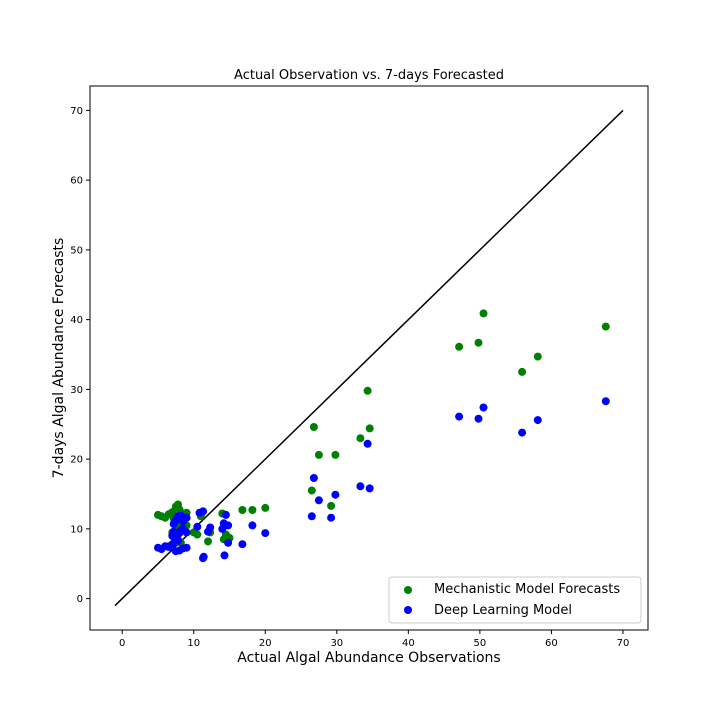 The height and width of the screenshot is (720, 720). Describe the element at coordinates (122, 643) in the screenshot. I see `x-tick-label-0: 0` at that location.